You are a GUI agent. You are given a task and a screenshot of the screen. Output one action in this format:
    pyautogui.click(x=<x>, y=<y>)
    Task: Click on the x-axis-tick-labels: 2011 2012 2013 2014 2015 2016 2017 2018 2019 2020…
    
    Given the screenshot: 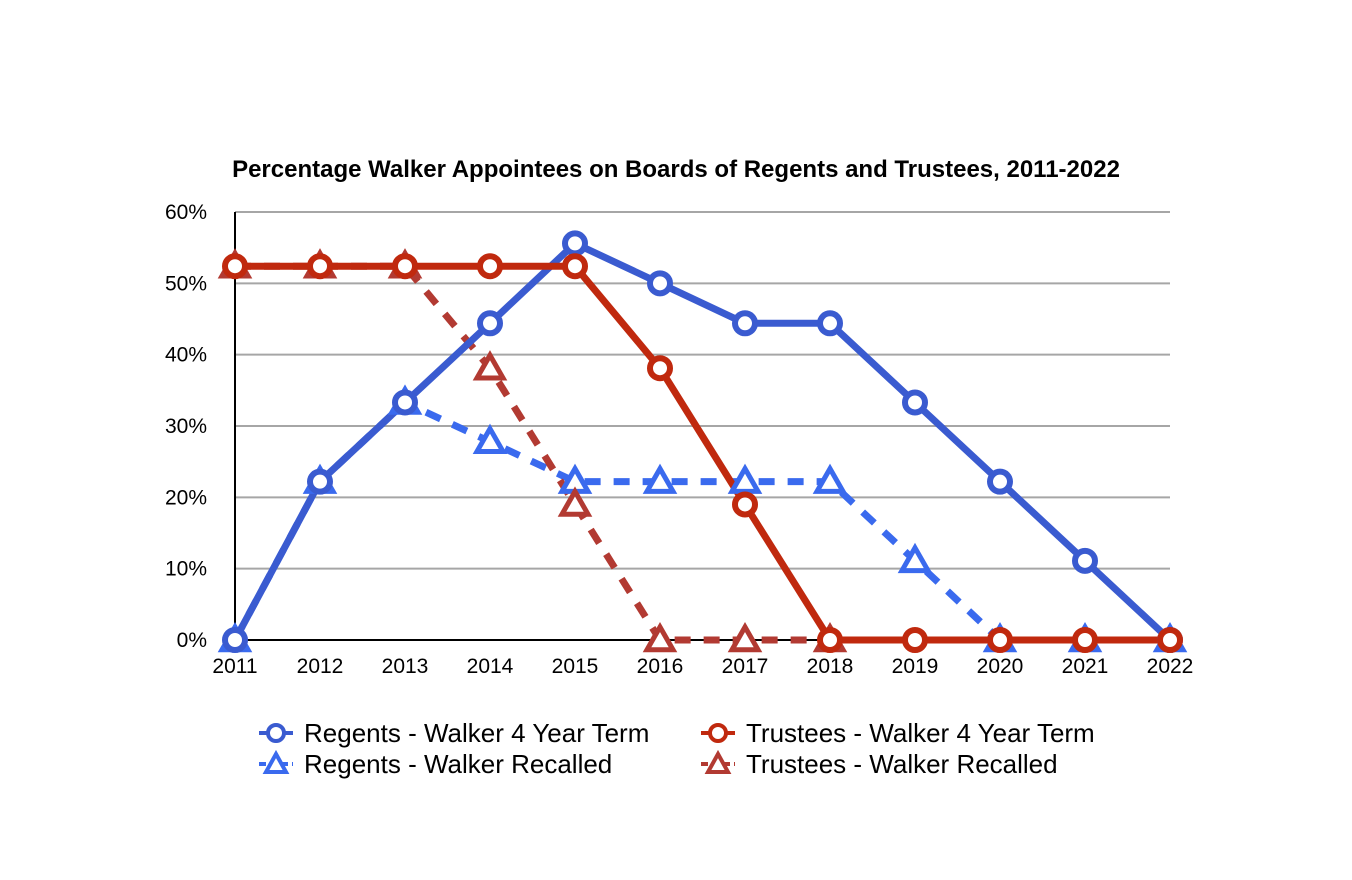 What is the action you would take?
    pyautogui.click(x=702, y=666)
    